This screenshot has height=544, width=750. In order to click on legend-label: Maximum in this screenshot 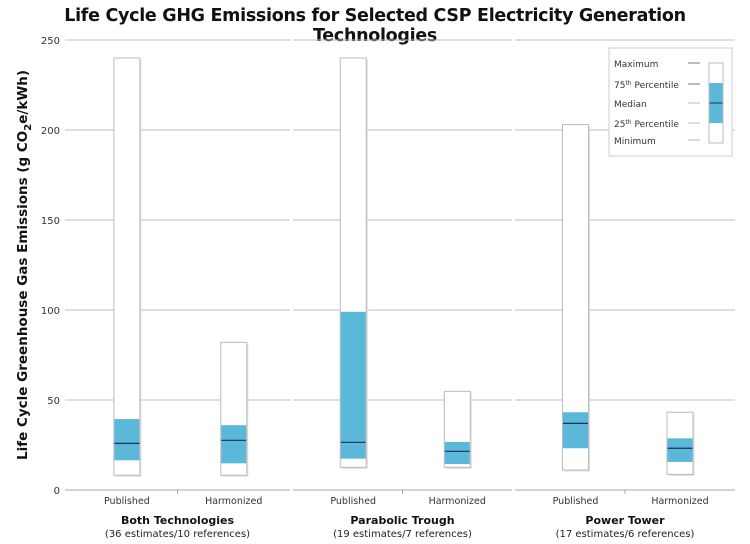, I will do `click(636, 65)`.